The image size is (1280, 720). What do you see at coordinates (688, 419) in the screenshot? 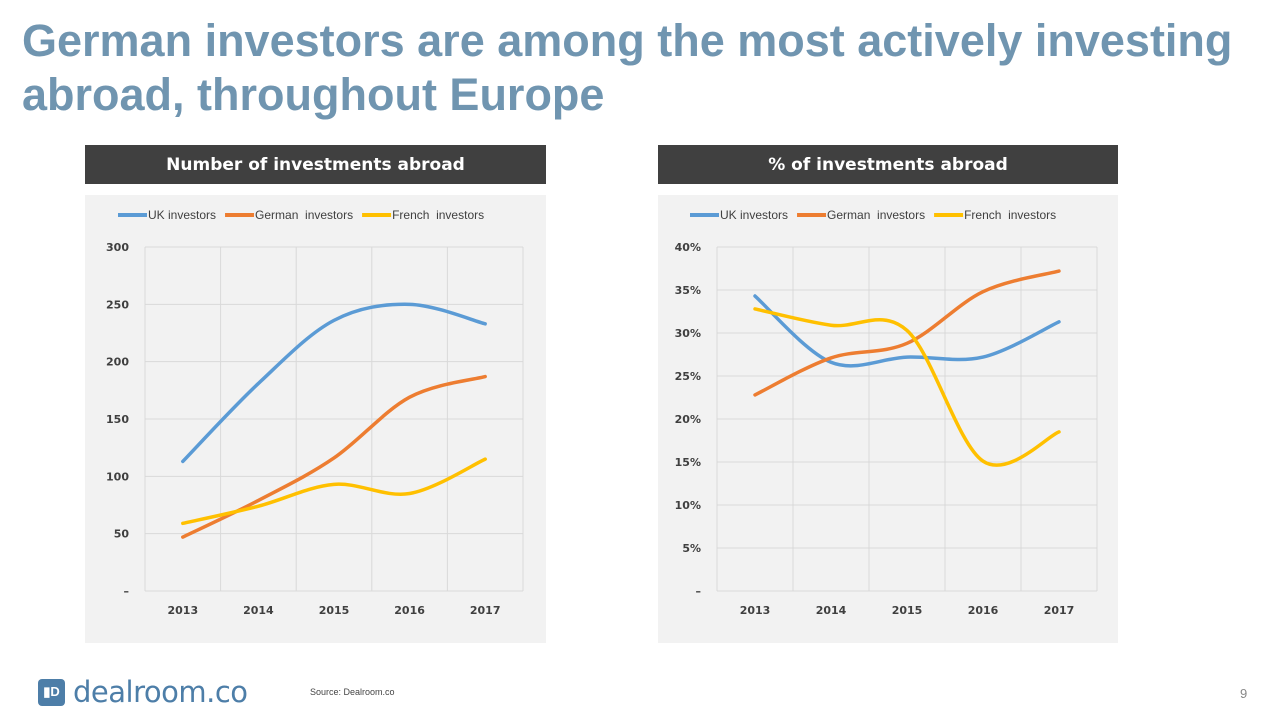
I see `y-tick-label: 20%` at bounding box center [688, 419].